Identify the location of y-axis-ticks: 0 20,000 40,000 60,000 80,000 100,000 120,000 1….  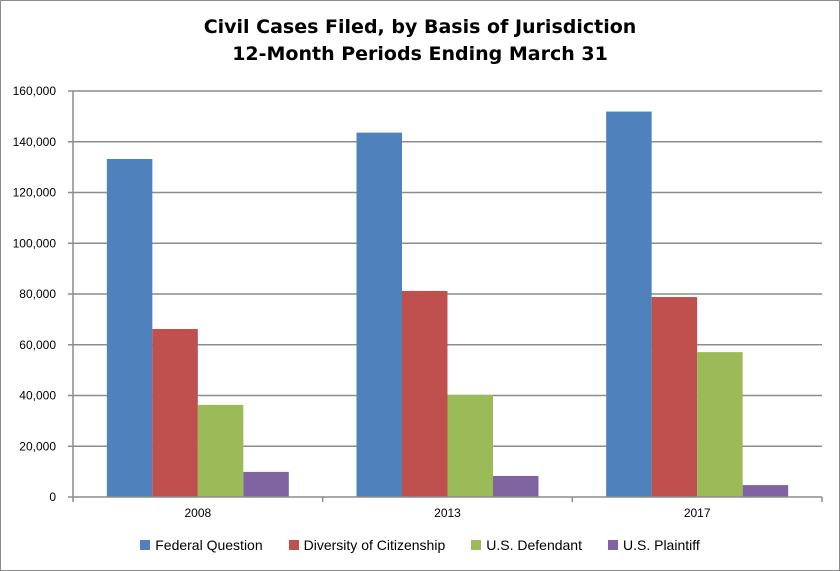
(43, 294).